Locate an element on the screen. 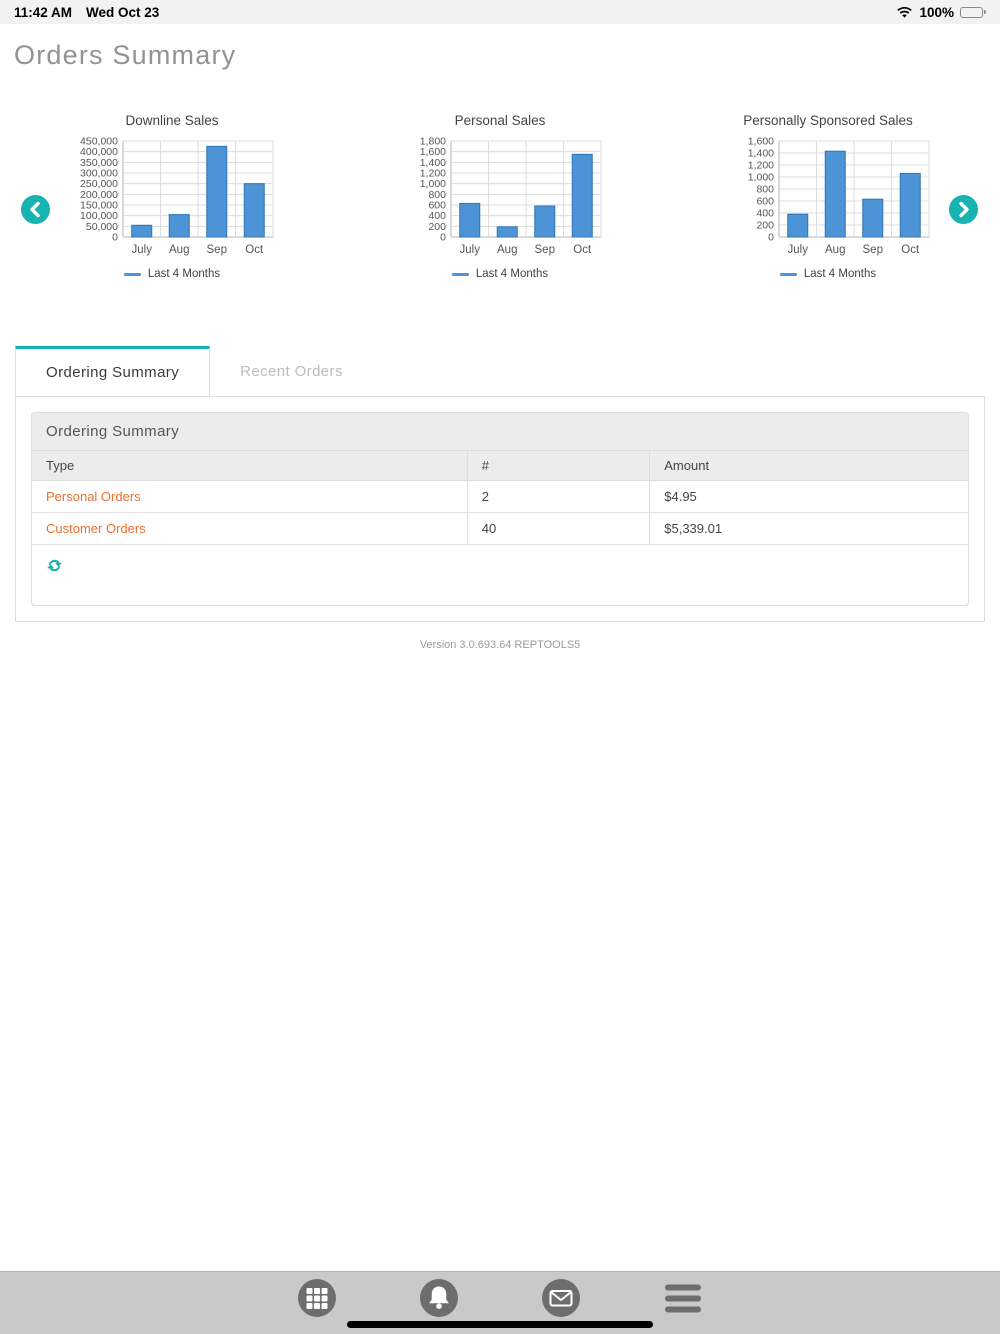  chart-title: Personal Sales is located at coordinates (500, 120).